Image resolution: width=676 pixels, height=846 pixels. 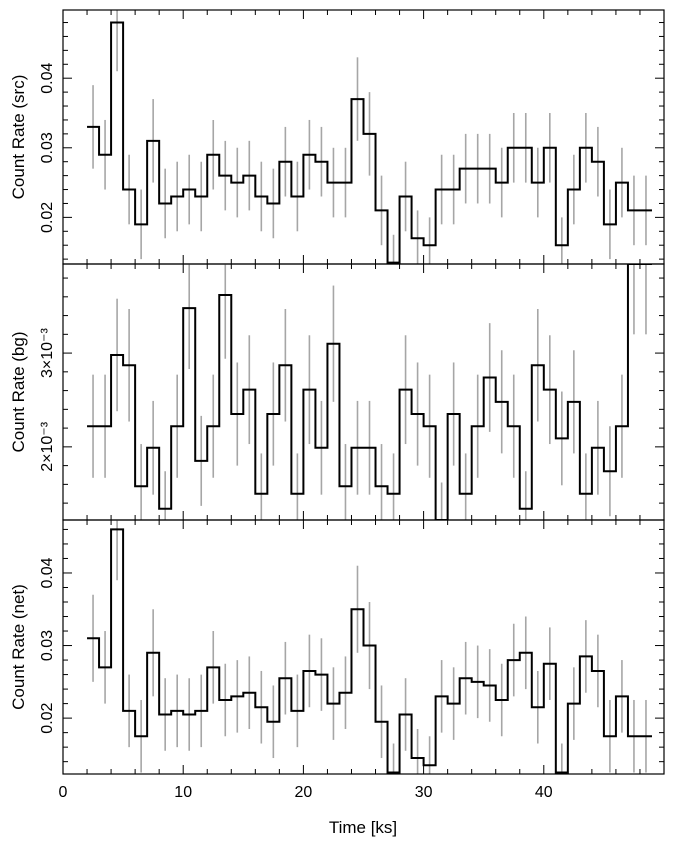 What do you see at coordinates (47, 353) in the screenshot?
I see `y-tick-label: 3×10⁻³` at bounding box center [47, 353].